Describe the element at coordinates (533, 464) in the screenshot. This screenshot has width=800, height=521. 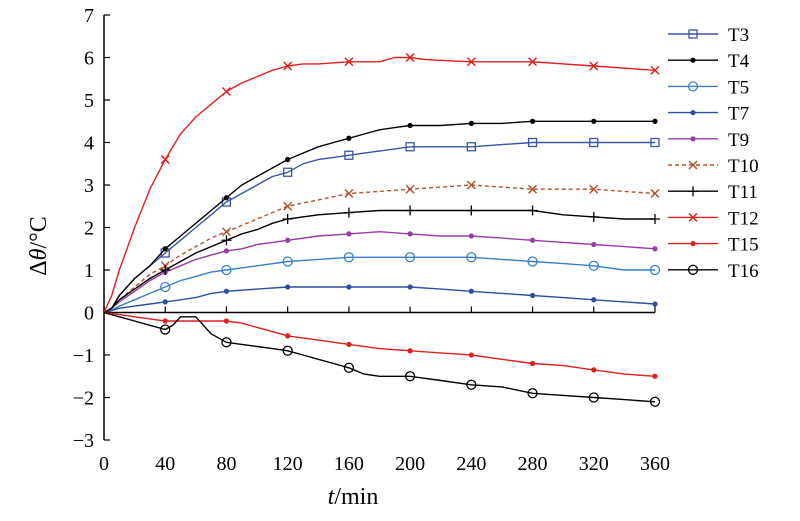
I see `x-tick-label: 280` at that location.